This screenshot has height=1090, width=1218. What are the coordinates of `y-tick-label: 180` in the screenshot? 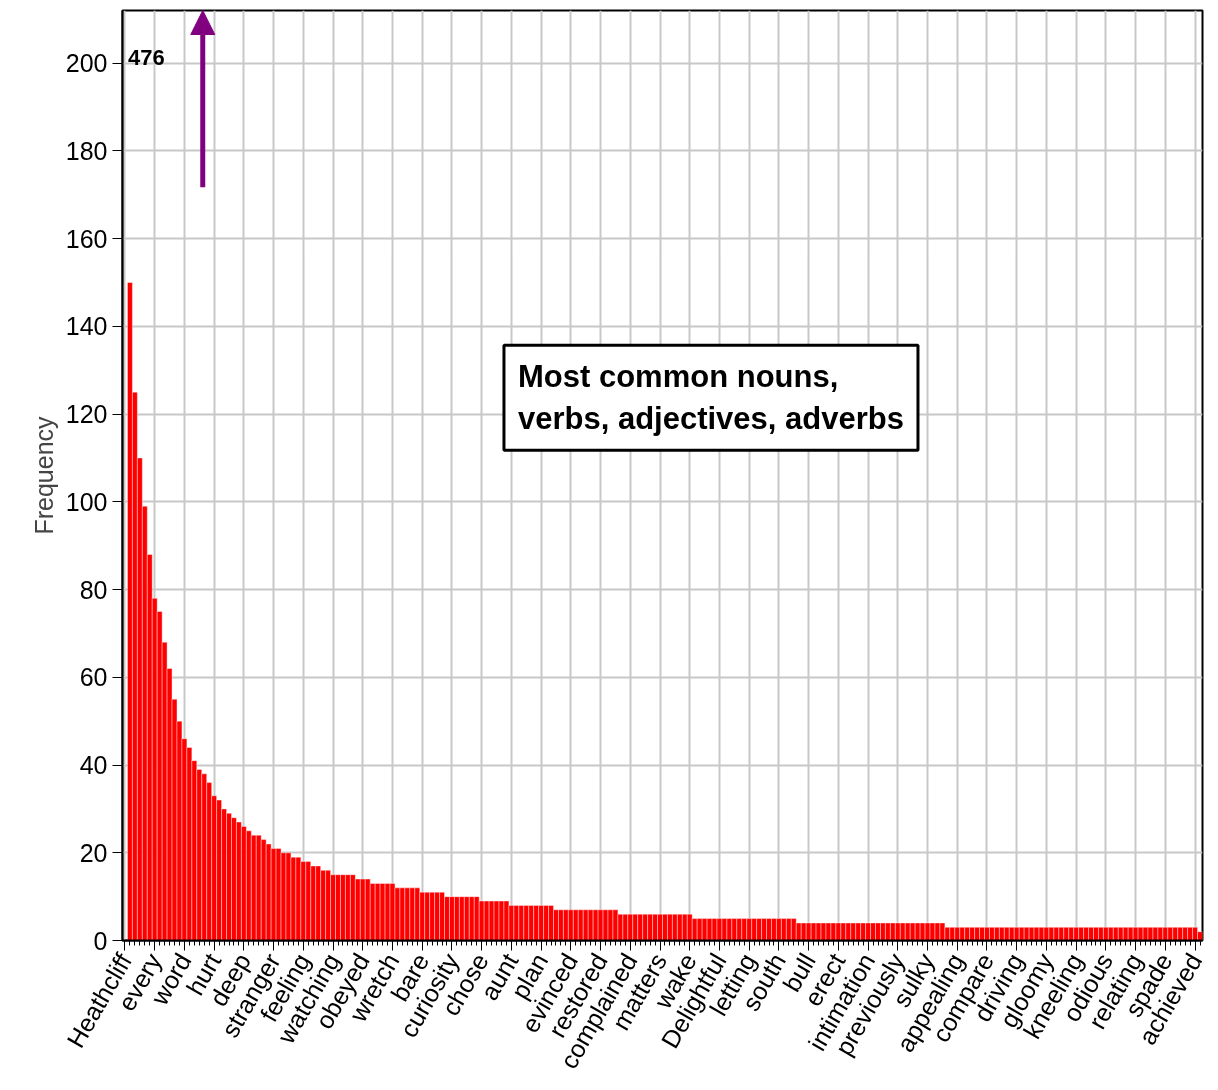 It's located at (86, 150).